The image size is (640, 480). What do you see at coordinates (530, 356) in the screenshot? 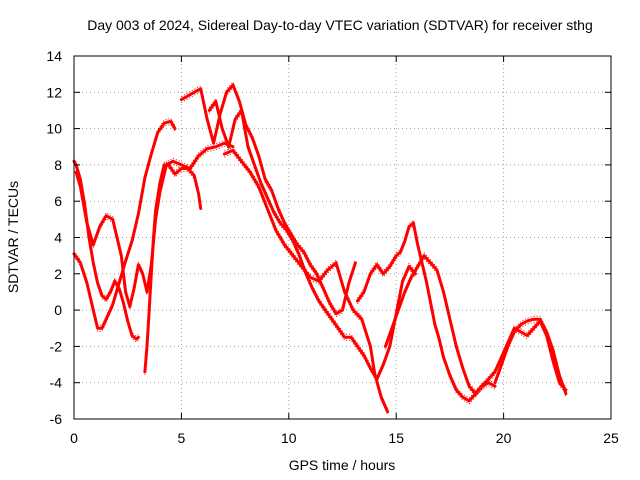
I see `series-trace-j` at bounding box center [530, 356].